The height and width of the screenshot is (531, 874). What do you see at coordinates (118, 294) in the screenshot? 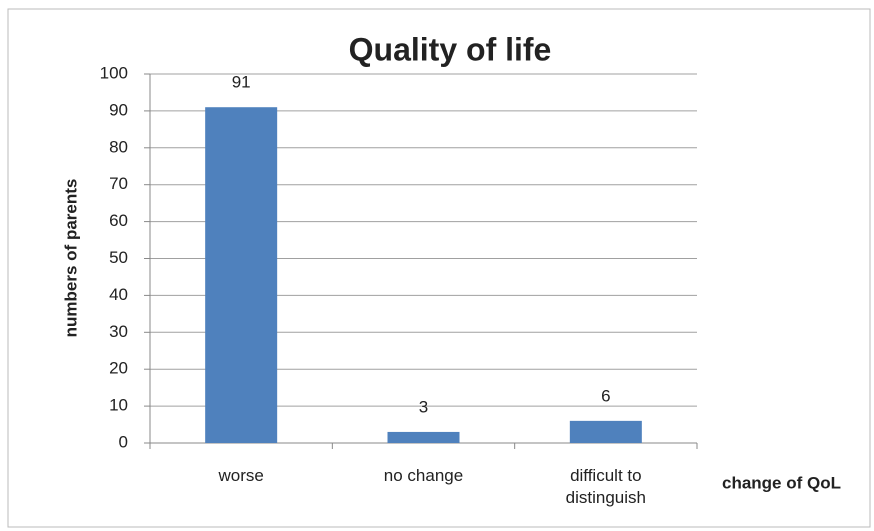
I see `y-tick-label: 40` at bounding box center [118, 294].